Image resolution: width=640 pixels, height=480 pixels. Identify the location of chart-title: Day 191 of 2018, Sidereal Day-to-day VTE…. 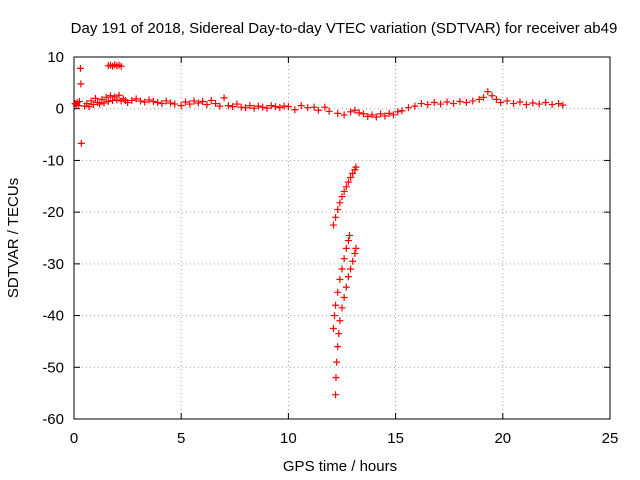
(344, 28).